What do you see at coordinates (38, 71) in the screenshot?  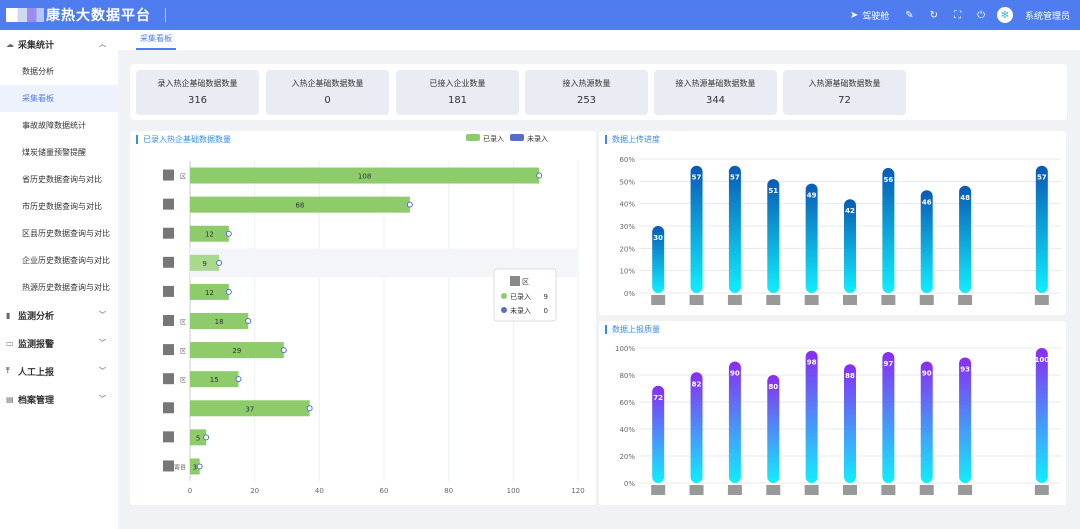 I see `sidebar-item: 数据分析` at bounding box center [38, 71].